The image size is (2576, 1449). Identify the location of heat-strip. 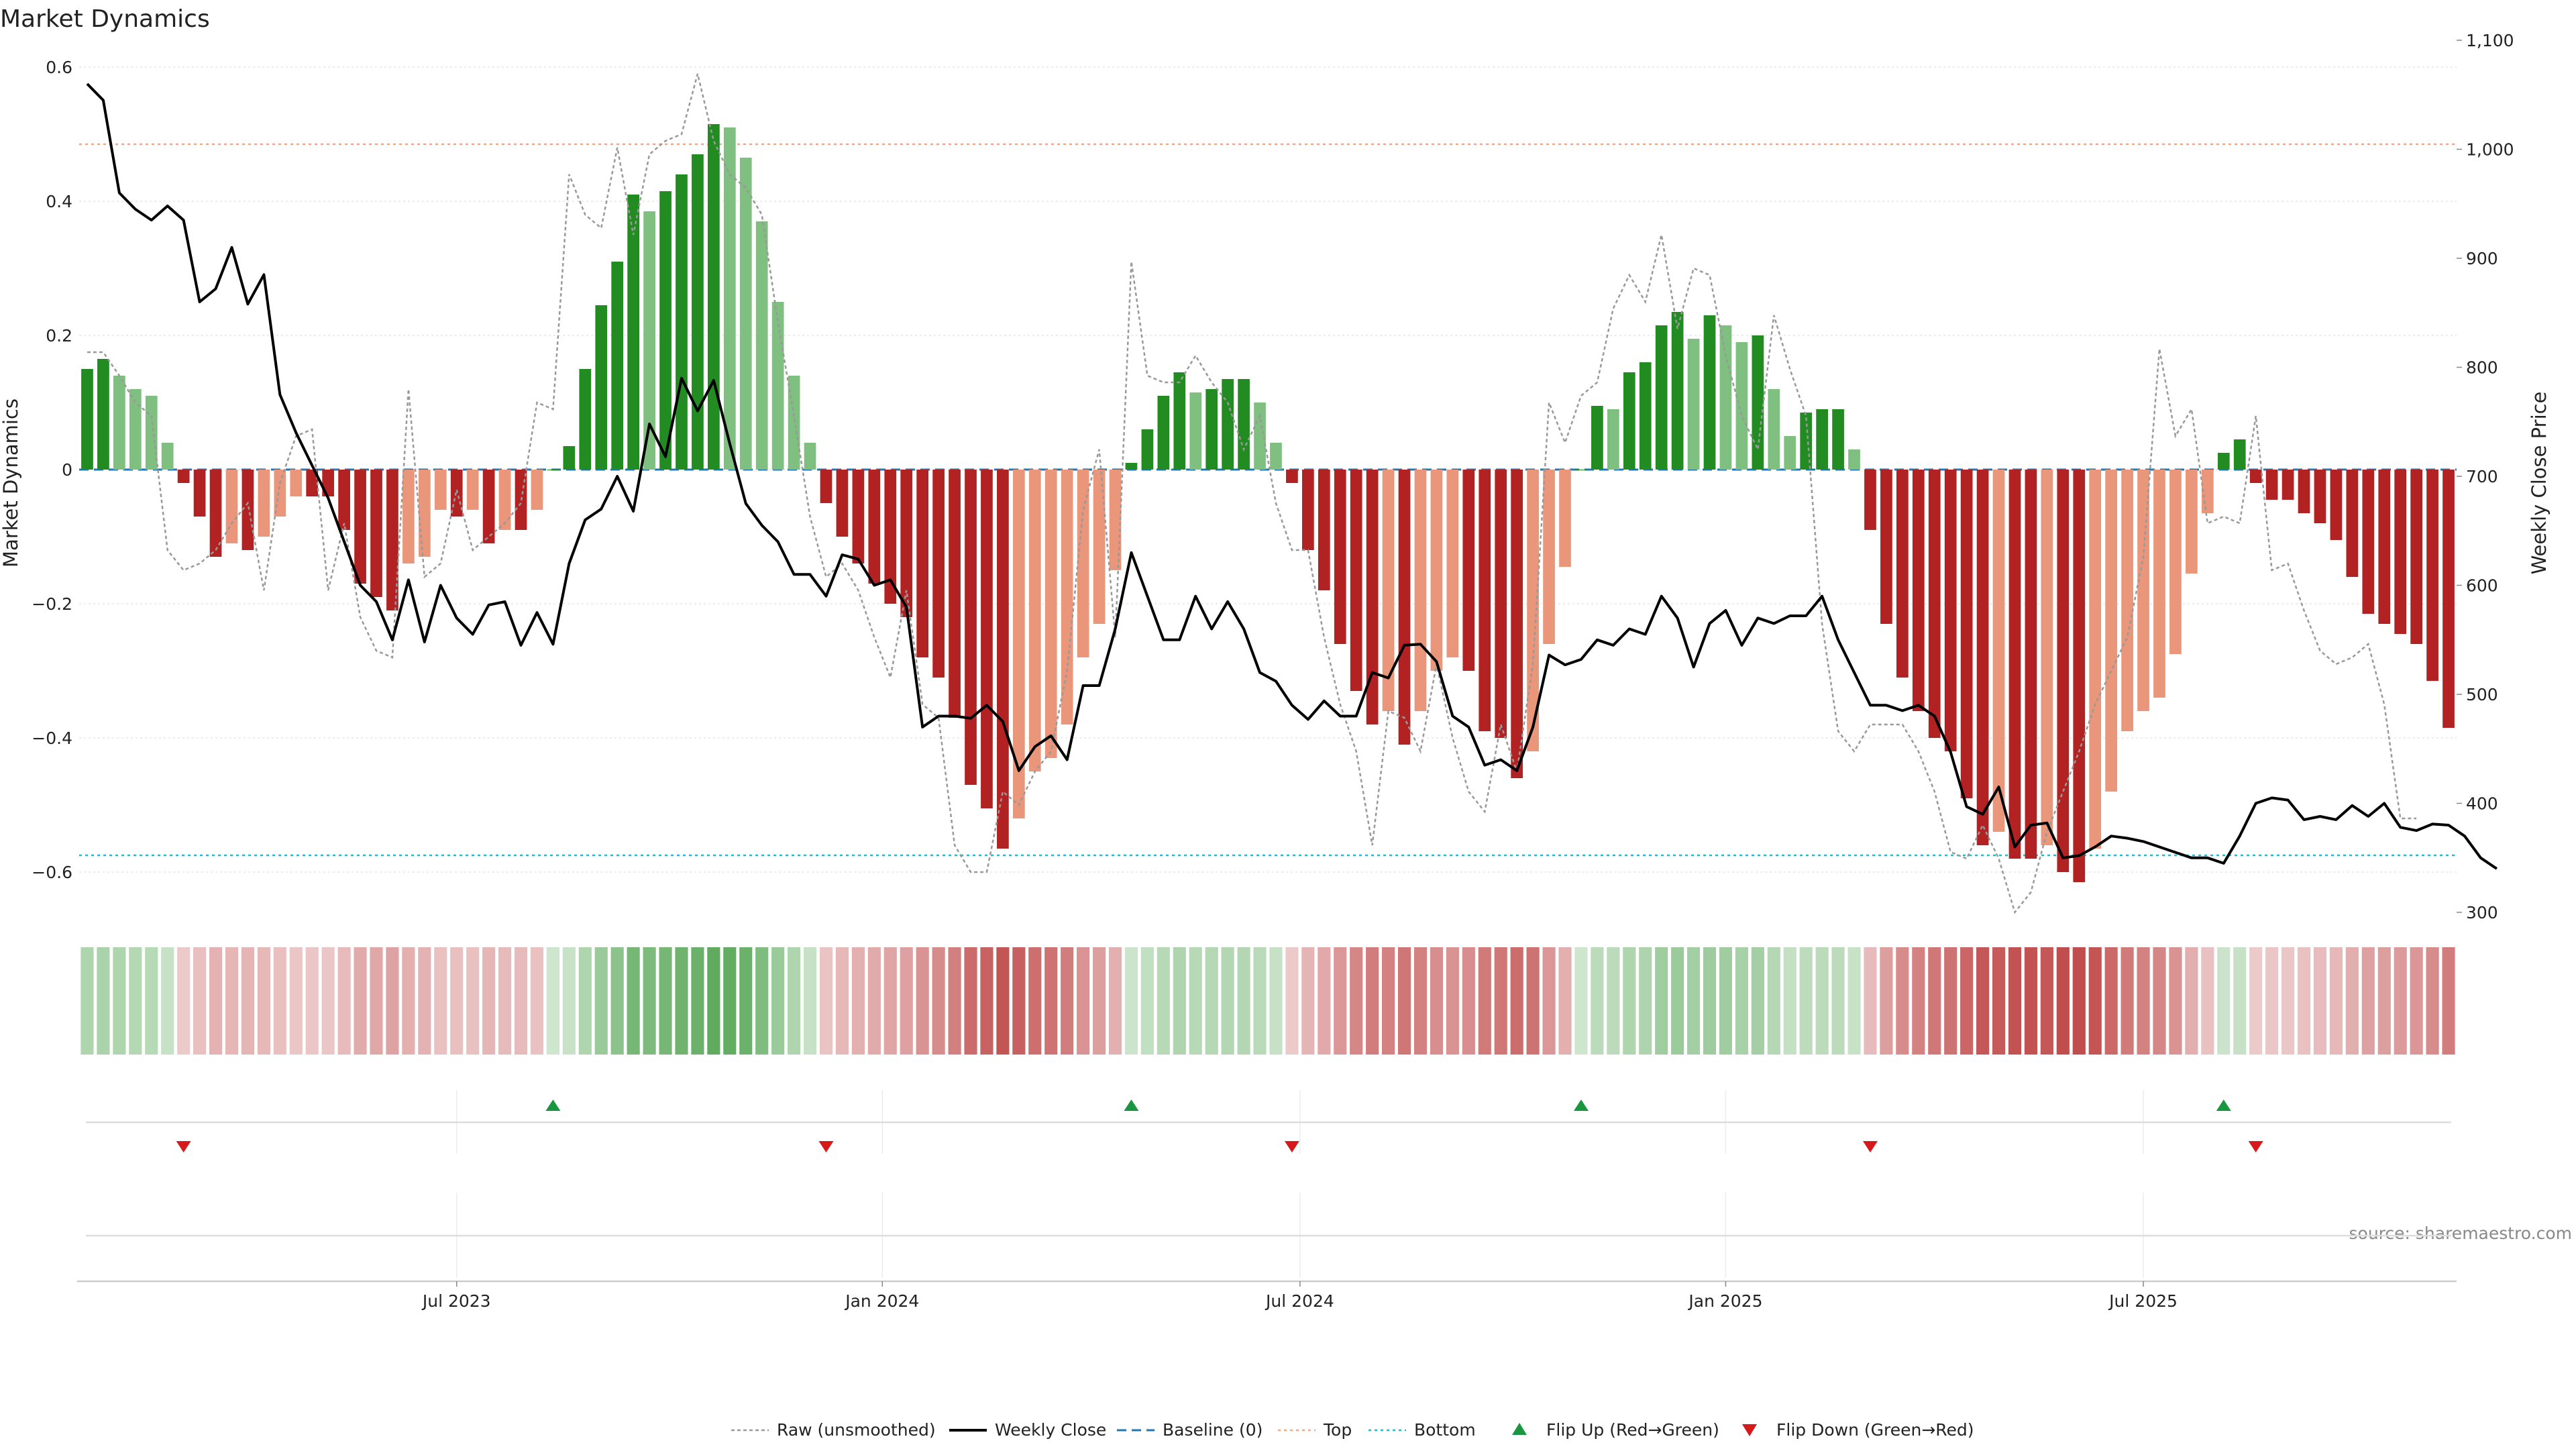
(1267, 1001).